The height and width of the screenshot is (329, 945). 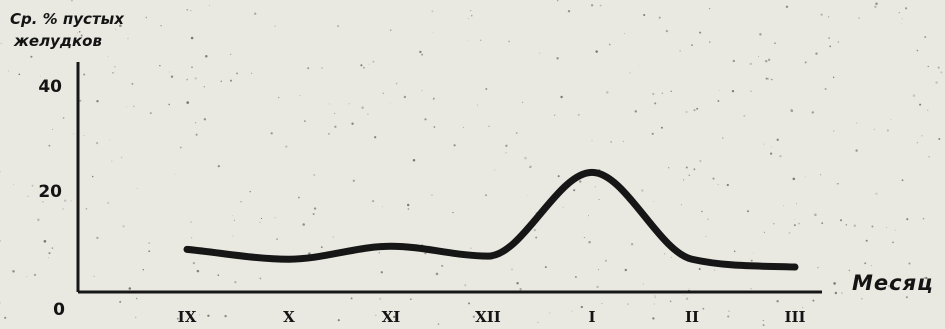 I want to click on x-tick-ii: II, so click(x=692, y=317).